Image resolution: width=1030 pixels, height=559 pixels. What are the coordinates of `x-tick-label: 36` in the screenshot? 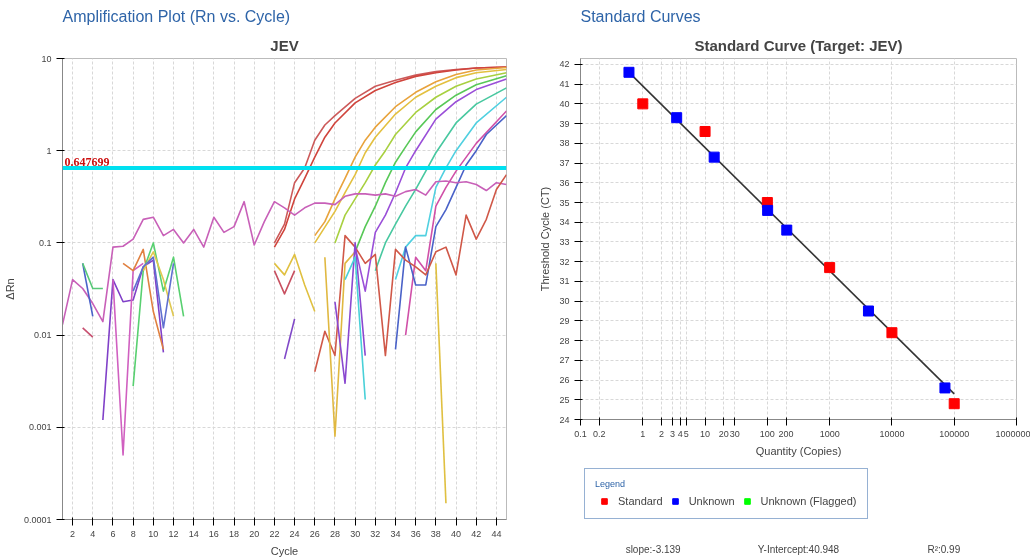 It's located at (415, 533).